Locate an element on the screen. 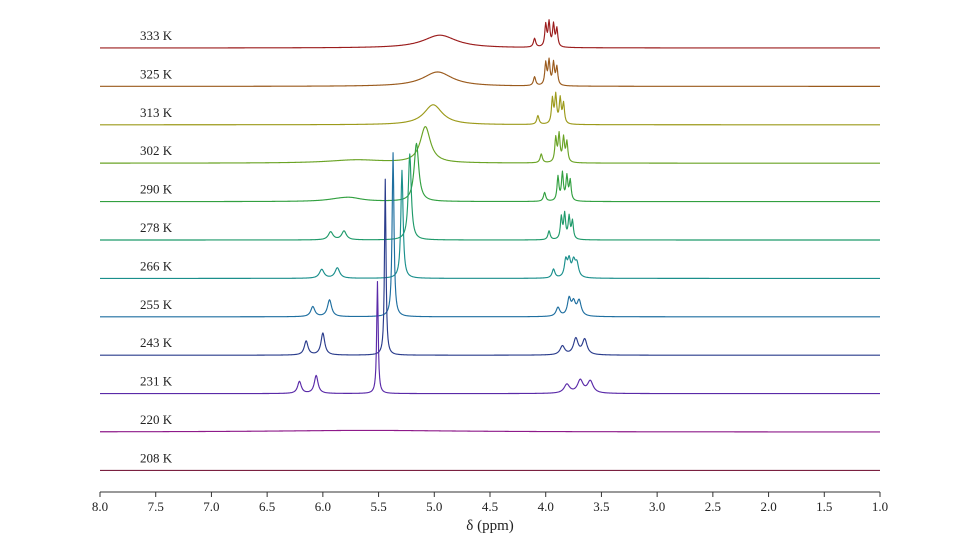 This screenshot has height=537, width=955. x-tick-label: 3.0 is located at coordinates (657, 506).